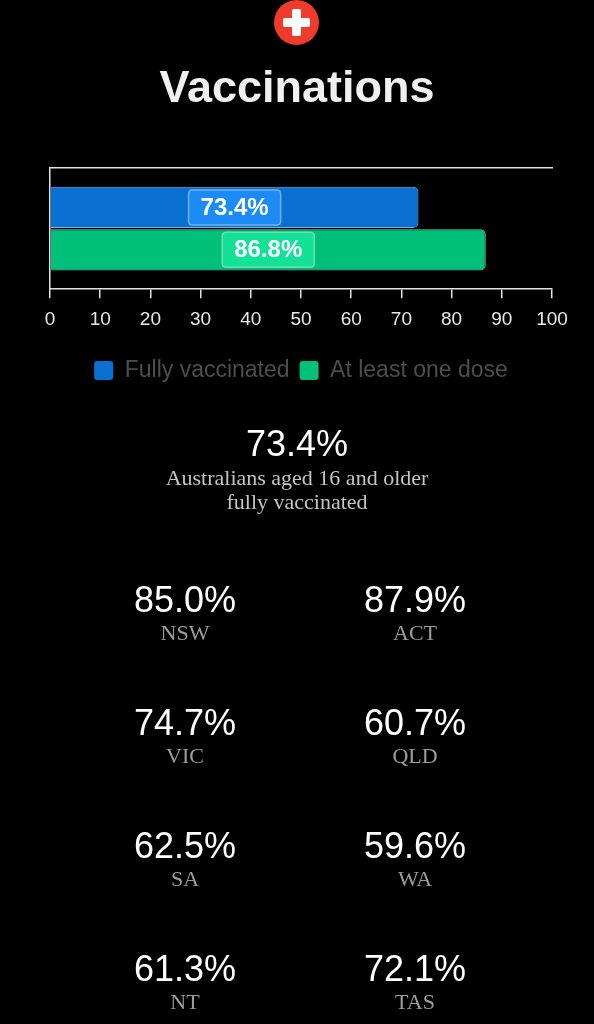 The image size is (594, 1024). What do you see at coordinates (150, 318) in the screenshot?
I see `x-tick-label: 20` at bounding box center [150, 318].